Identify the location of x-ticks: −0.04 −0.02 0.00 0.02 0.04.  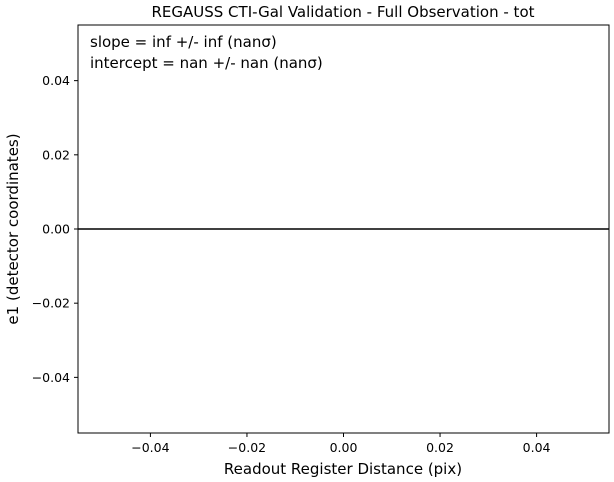
(341, 444).